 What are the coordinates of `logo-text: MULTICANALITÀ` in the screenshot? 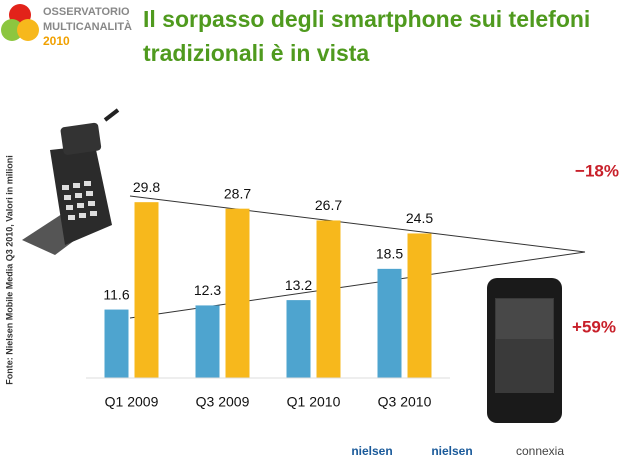 It's located at (87, 26).